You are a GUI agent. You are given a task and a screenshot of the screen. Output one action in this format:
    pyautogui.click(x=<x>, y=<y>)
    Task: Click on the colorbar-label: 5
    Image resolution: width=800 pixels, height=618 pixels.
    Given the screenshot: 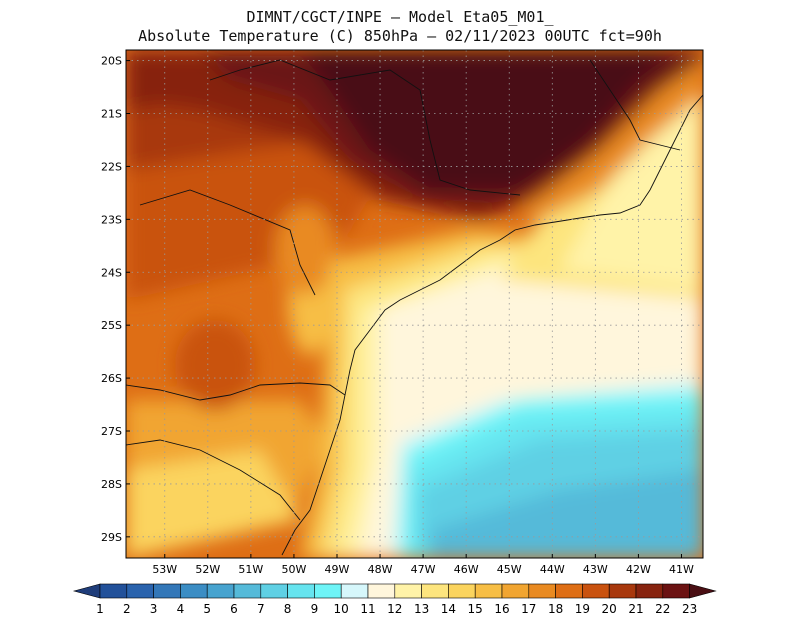 What is the action you would take?
    pyautogui.click(x=207, y=609)
    